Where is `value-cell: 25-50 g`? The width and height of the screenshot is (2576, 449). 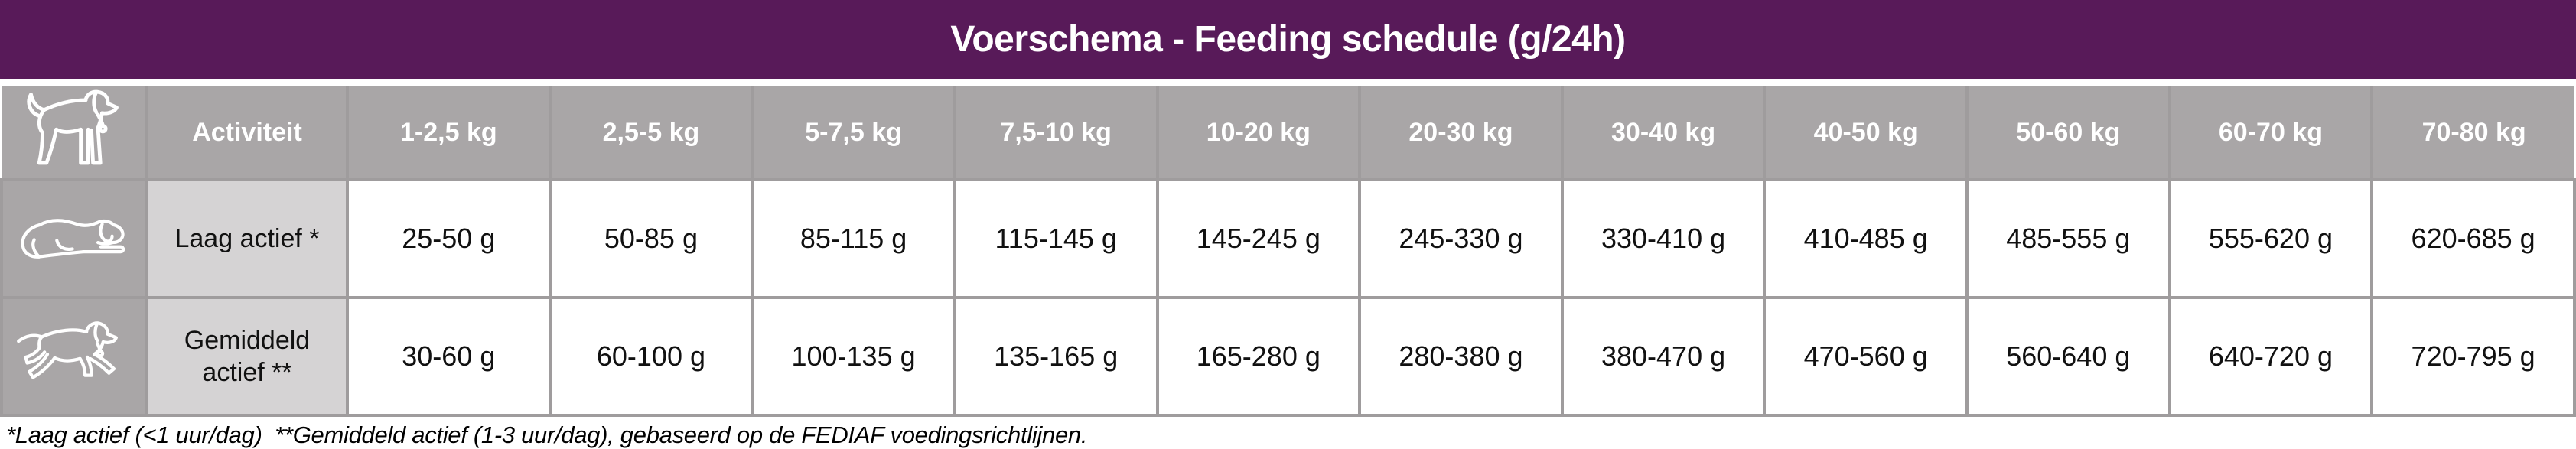
value-cell: 25-50 g is located at coordinates (449, 239).